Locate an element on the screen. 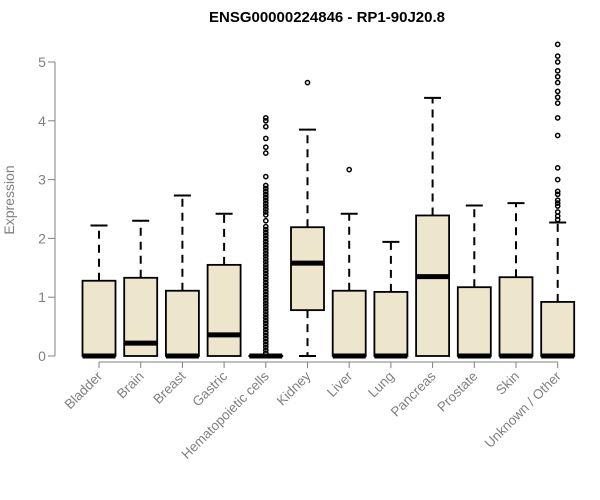 The height and width of the screenshot is (500, 600). y-tick-label: 1 is located at coordinates (42, 297).